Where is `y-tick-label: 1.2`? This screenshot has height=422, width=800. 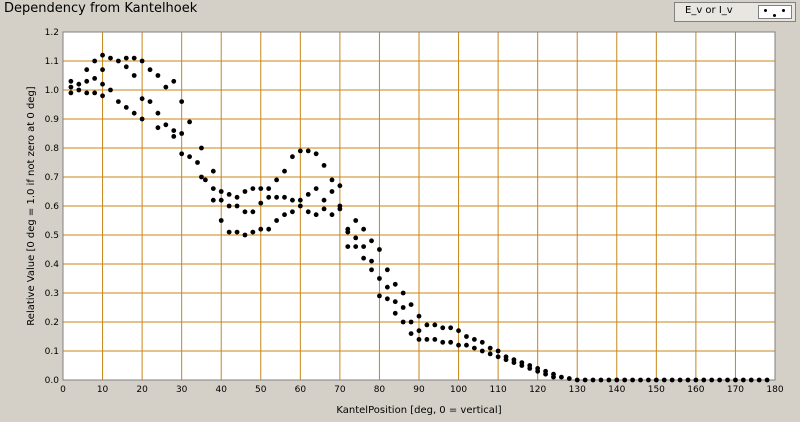
y-tick-label: 1.2 is located at coordinates (52, 33).